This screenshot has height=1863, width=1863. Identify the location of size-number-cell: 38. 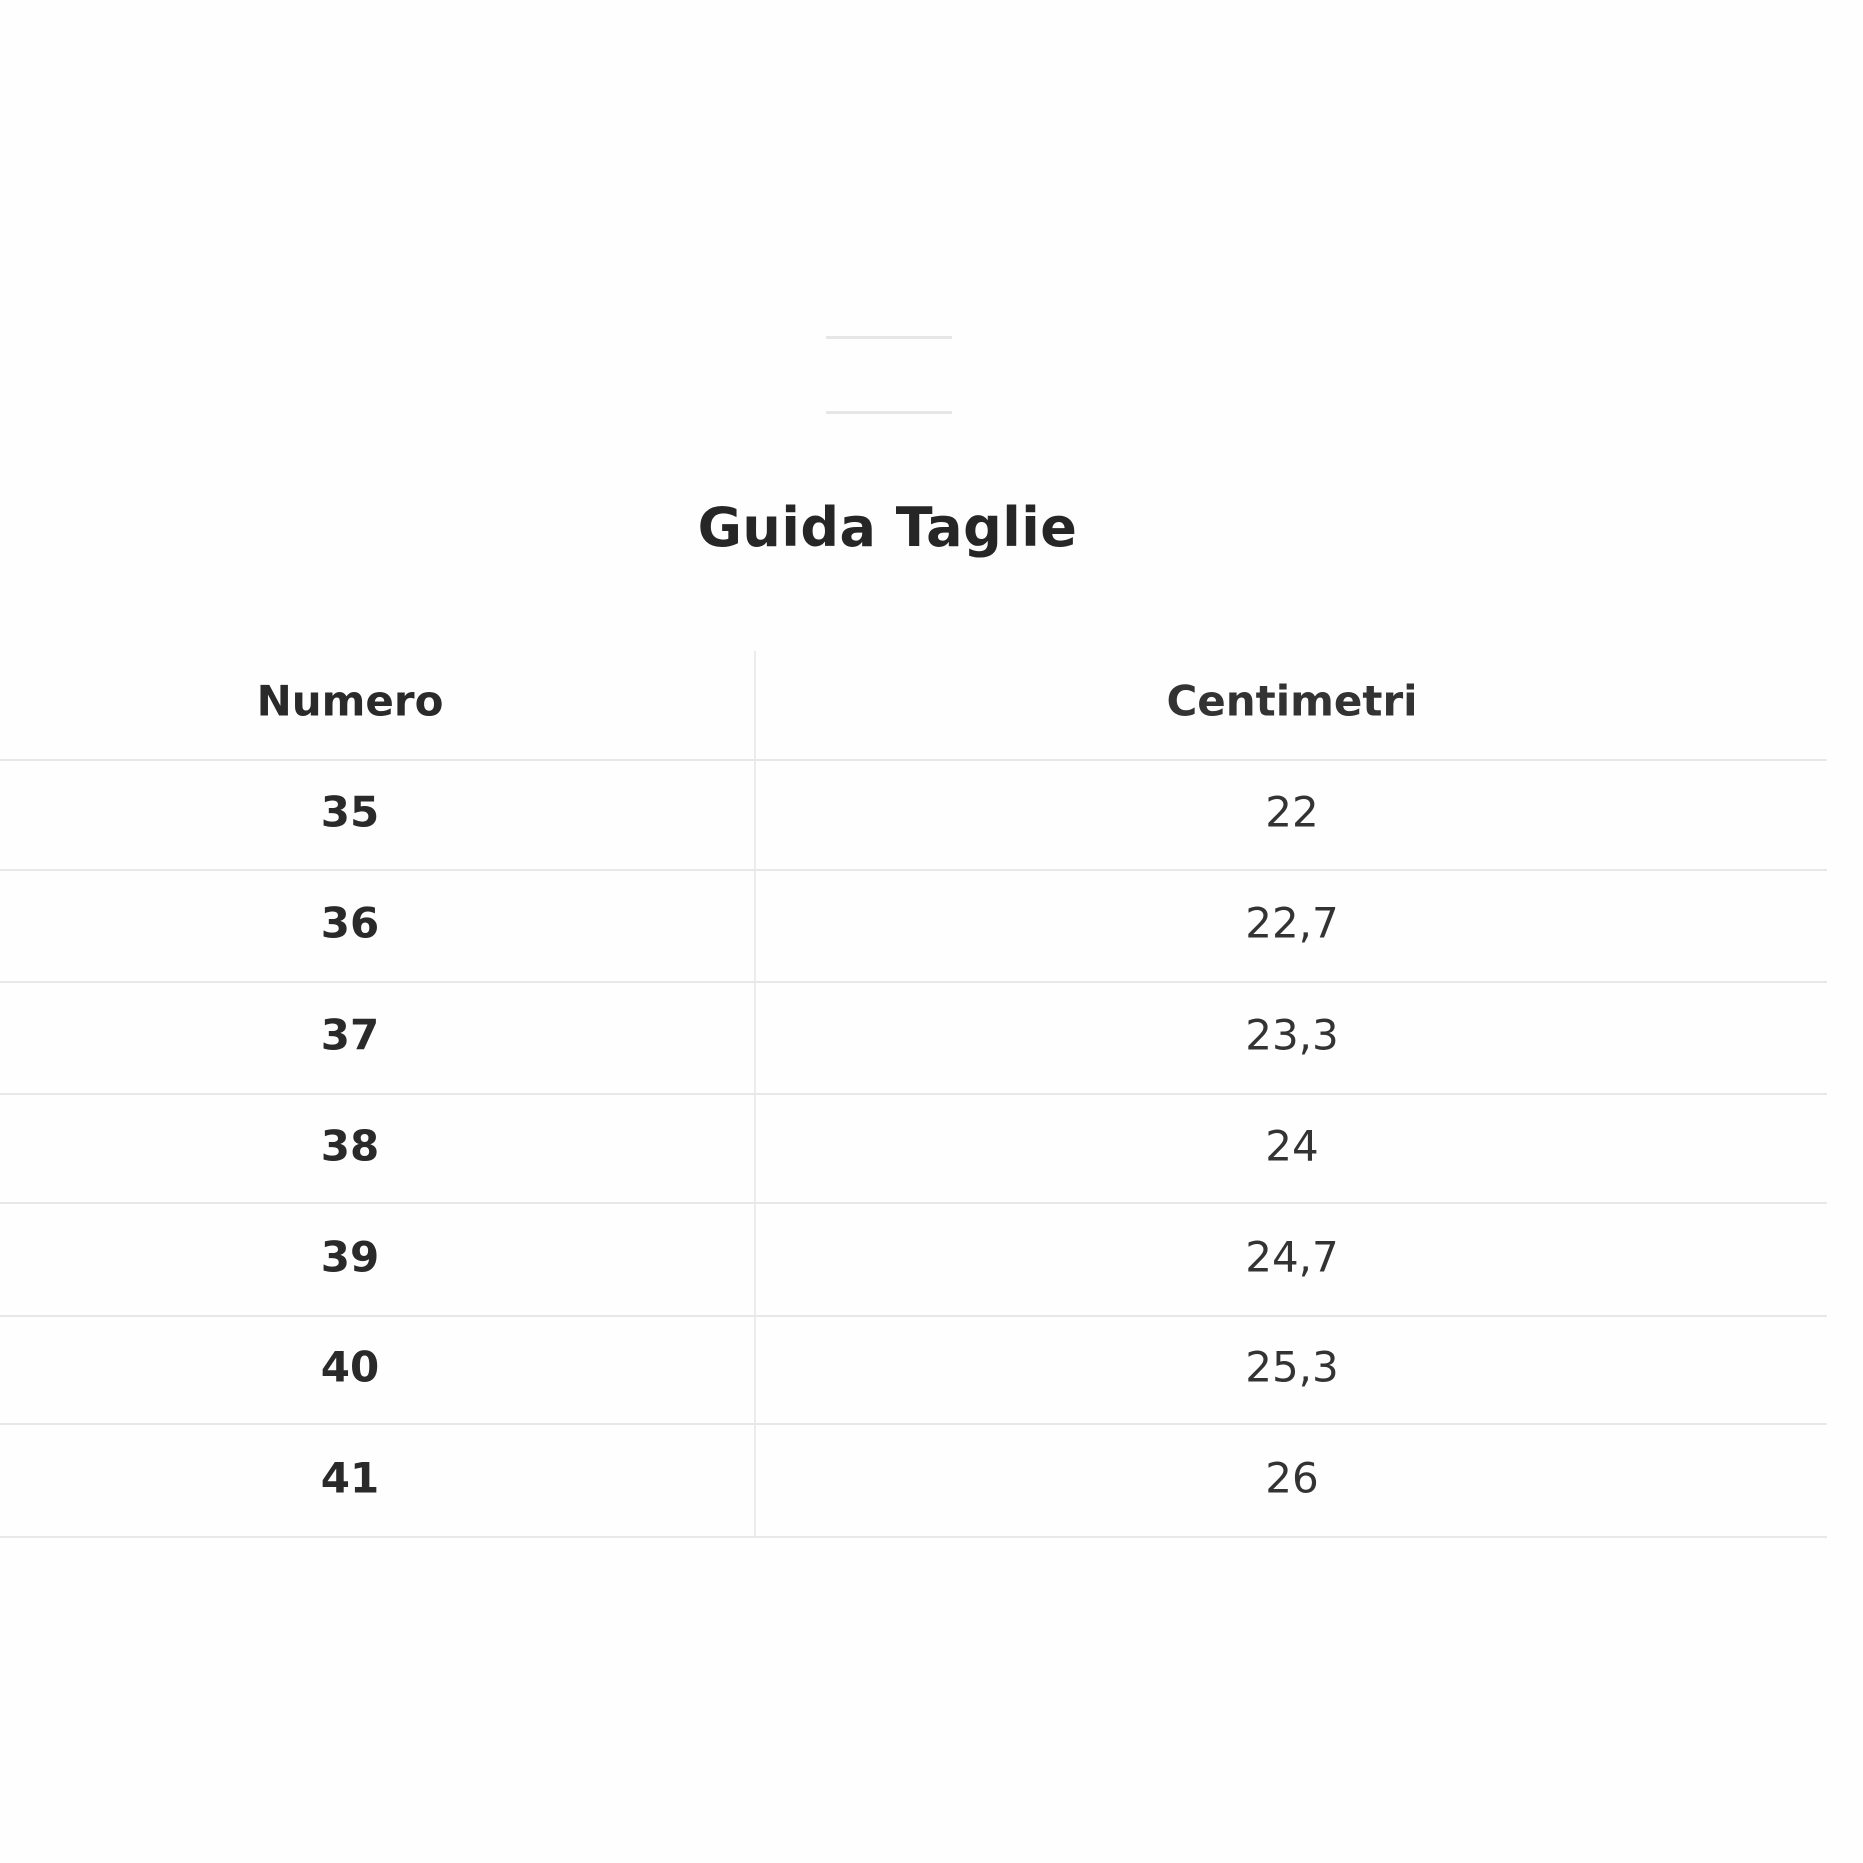
(350, 1145).